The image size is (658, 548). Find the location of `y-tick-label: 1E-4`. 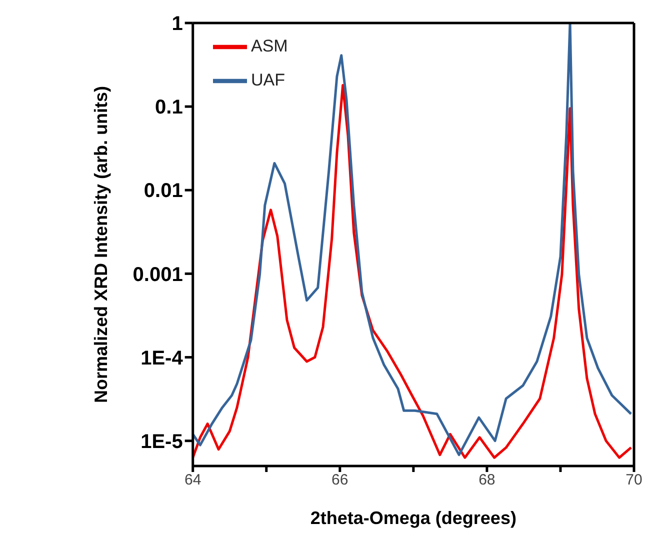

y-tick-label: 1E-4 is located at coordinates (162, 358).